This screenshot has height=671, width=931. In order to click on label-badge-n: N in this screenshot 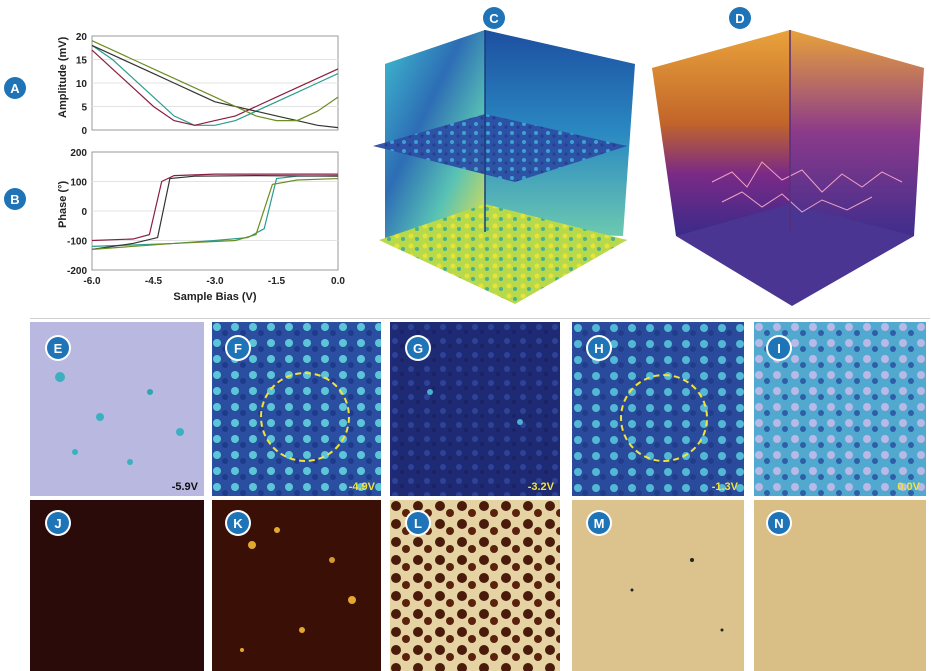, I will do `click(779, 523)`.